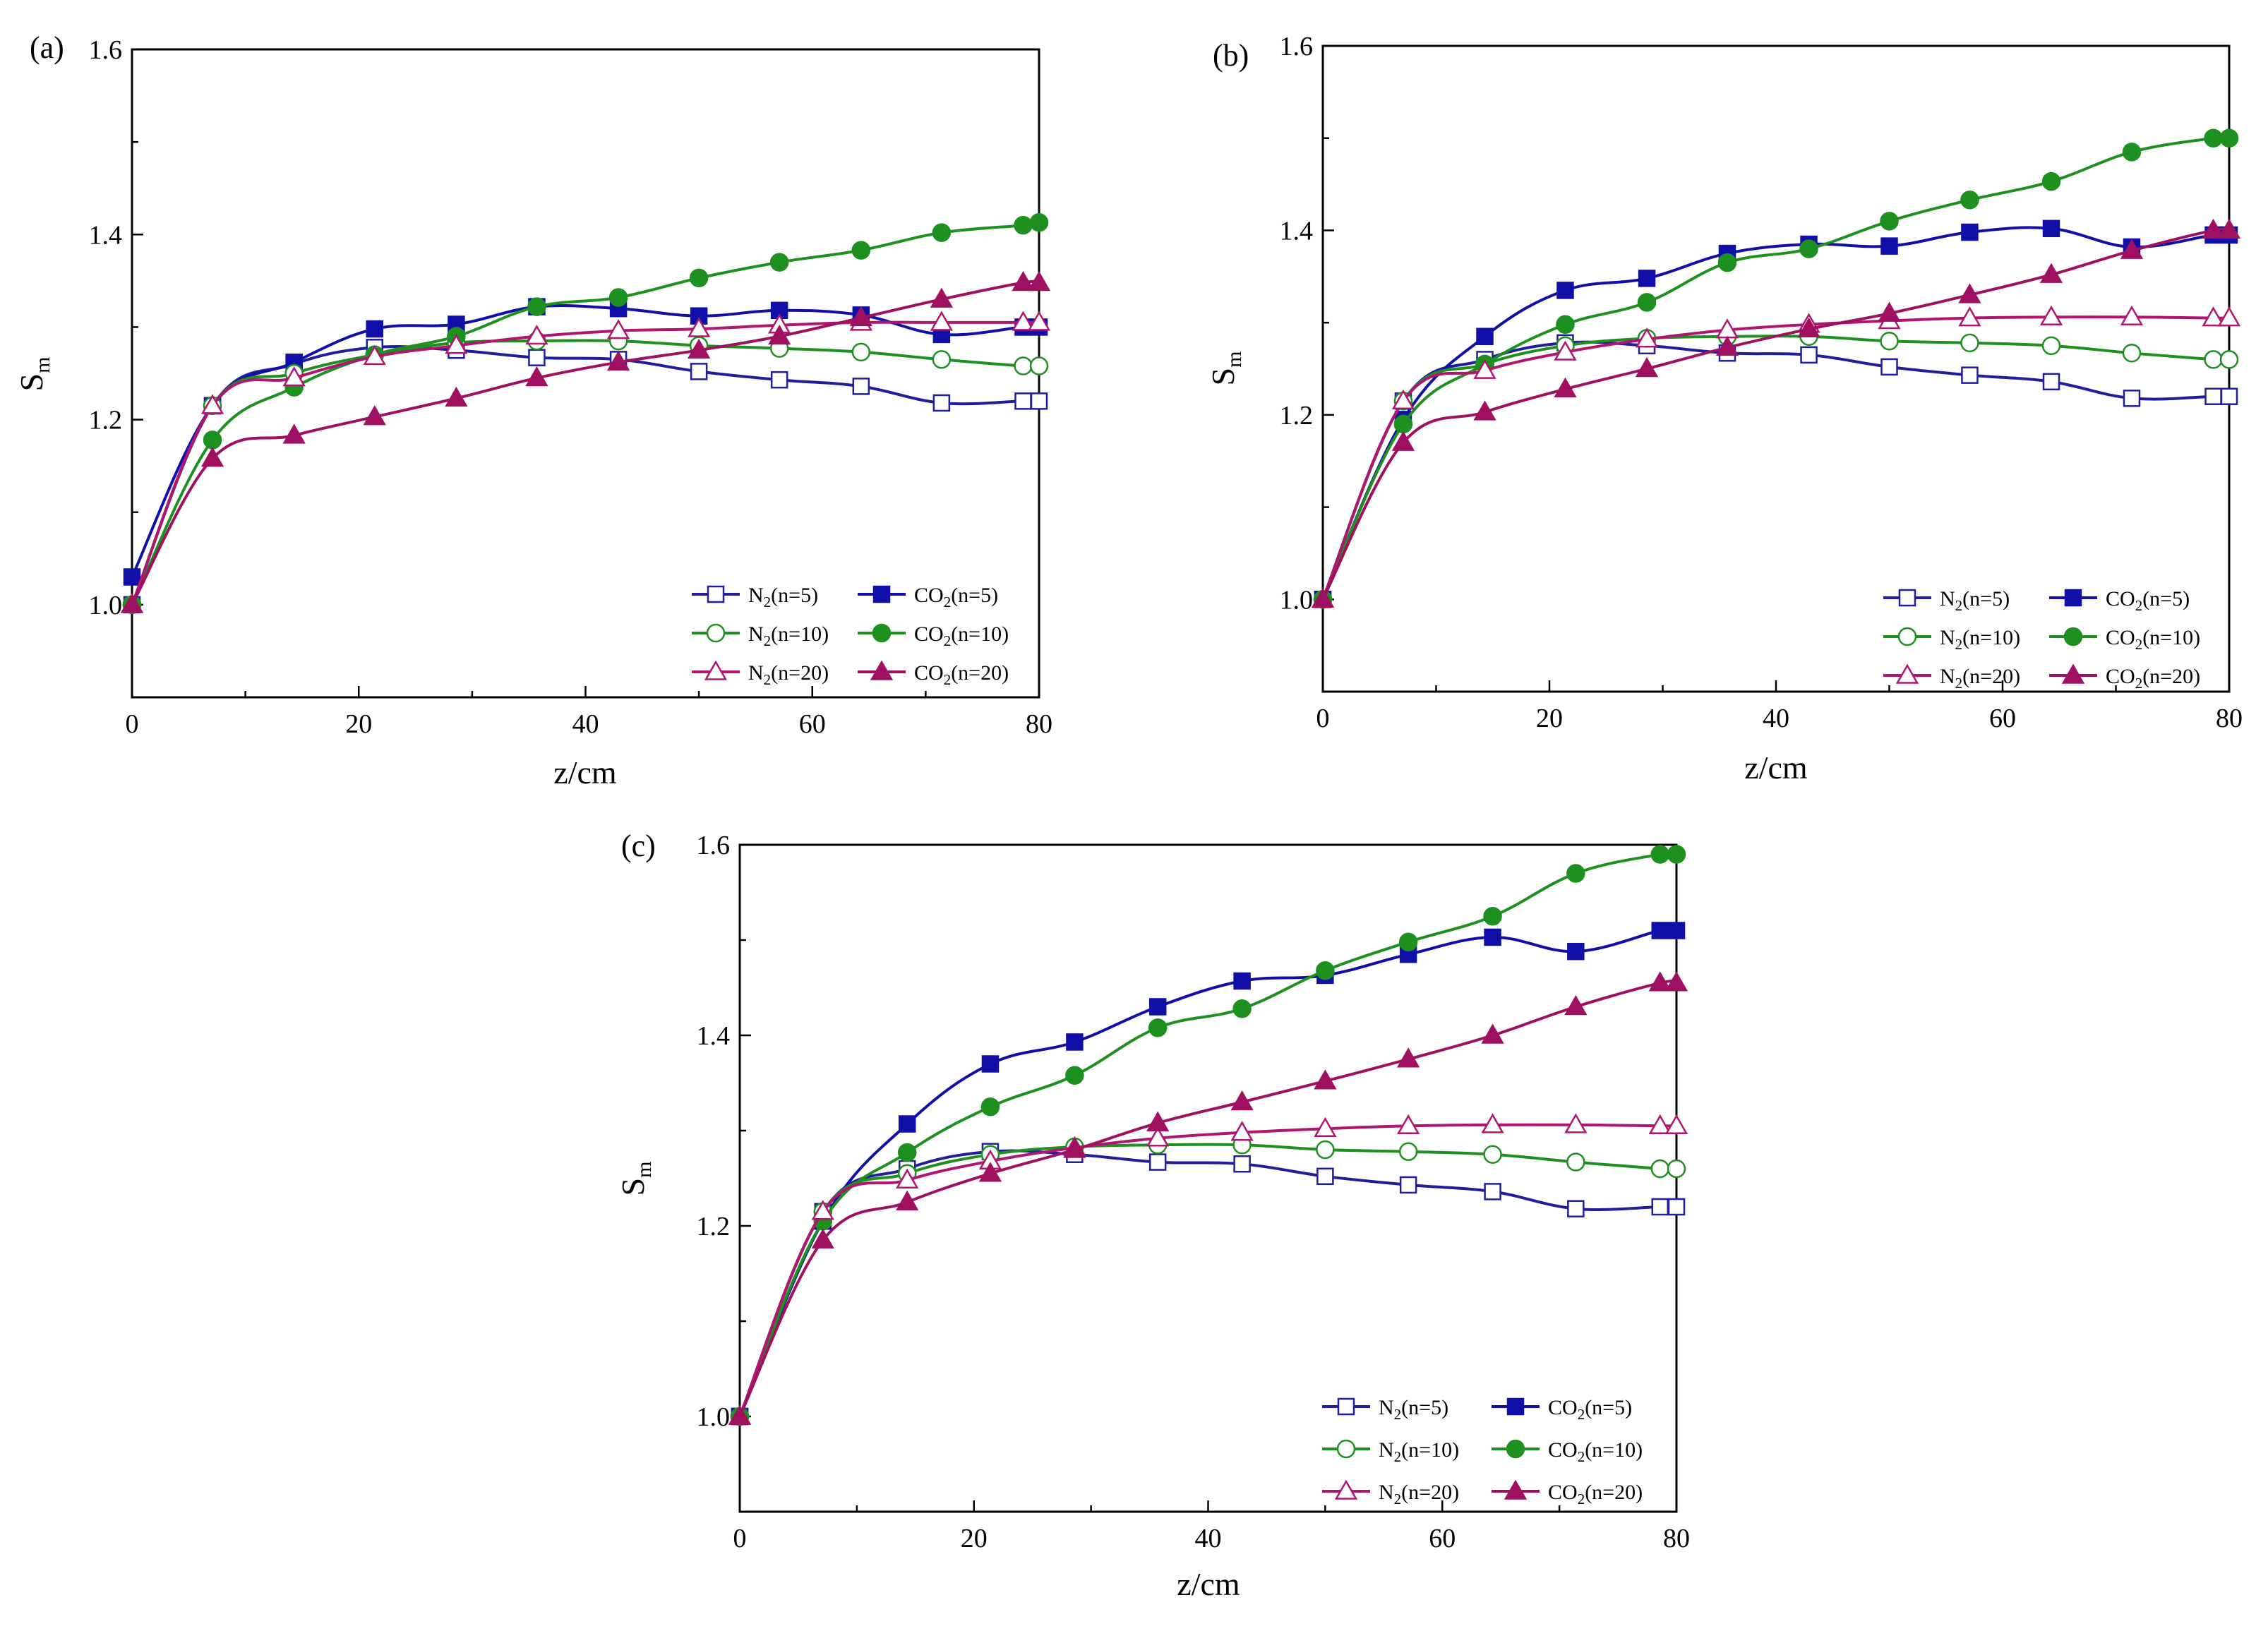  What do you see at coordinates (1419, 1451) in the screenshot?
I see `legend-label: N2(n=10)` at bounding box center [1419, 1451].